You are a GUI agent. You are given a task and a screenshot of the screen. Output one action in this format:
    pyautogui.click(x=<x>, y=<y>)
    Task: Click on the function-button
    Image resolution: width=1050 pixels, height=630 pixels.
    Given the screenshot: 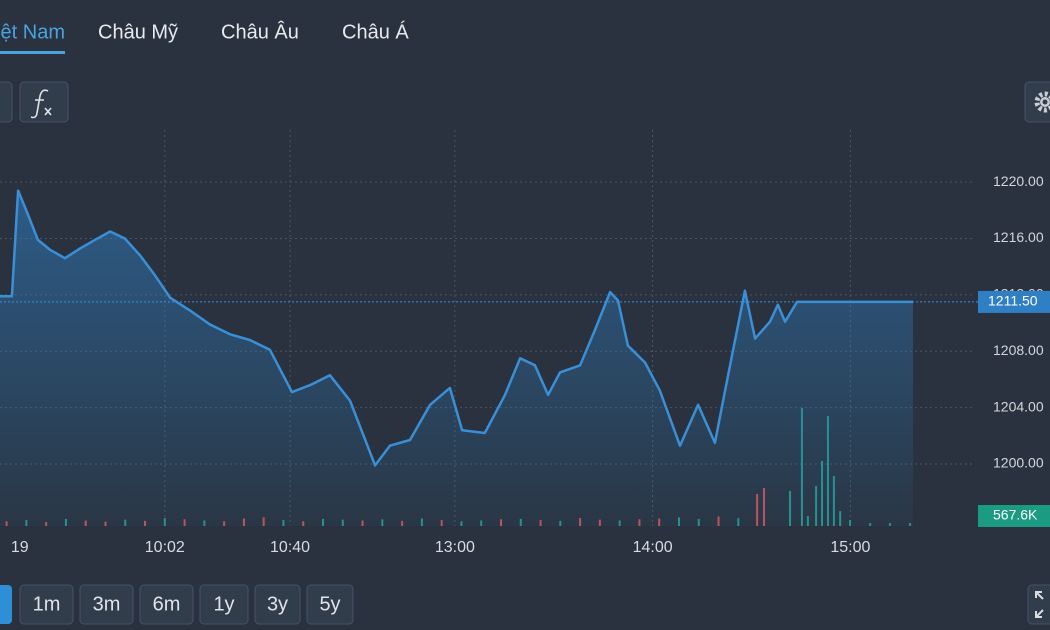 What is the action you would take?
    pyautogui.click(x=44, y=102)
    